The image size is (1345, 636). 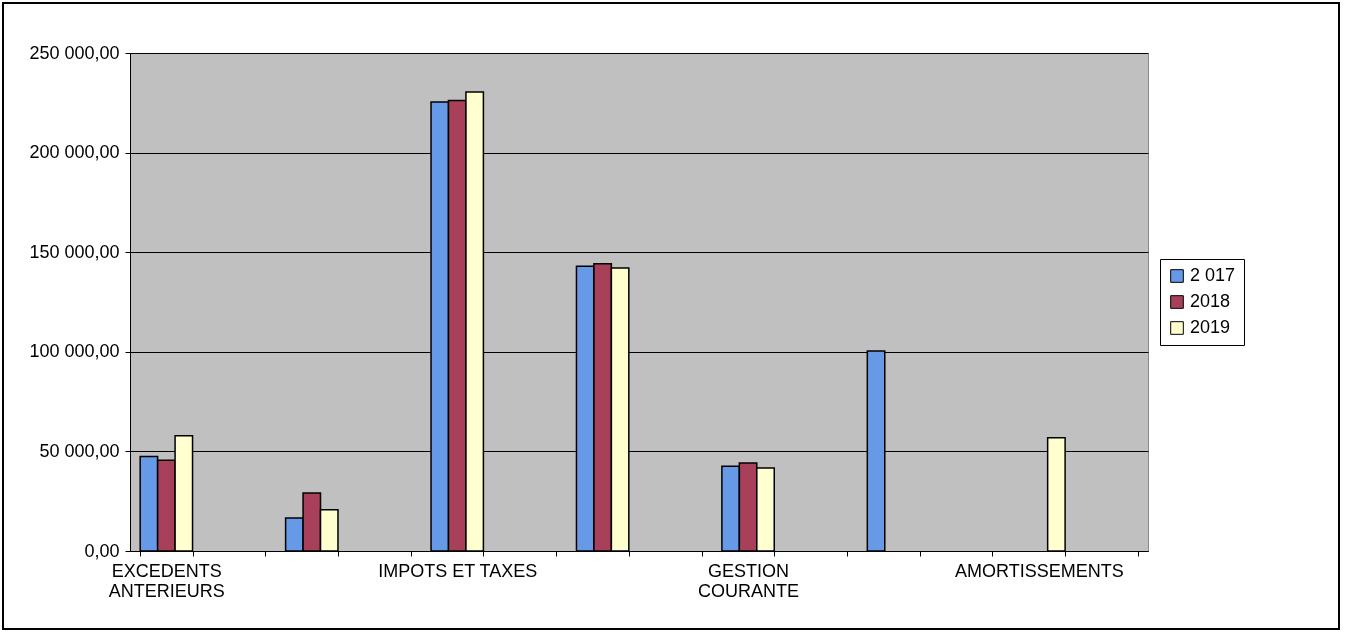 I want to click on y-tick-label: 200 000,00, so click(x=74, y=152).